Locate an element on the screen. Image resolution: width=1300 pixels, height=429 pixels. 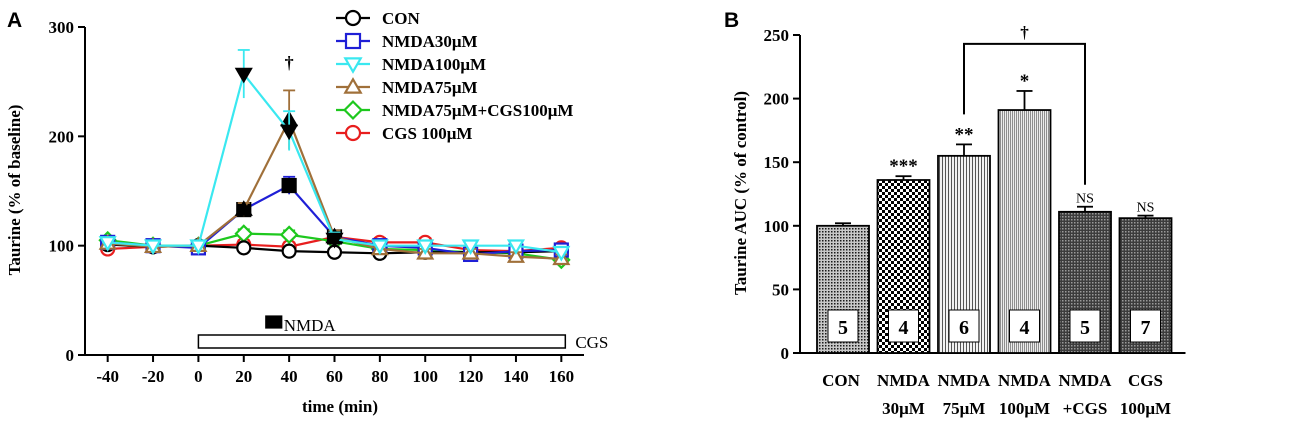
nmda-bar-label: NMDA is located at coordinates (310, 325).